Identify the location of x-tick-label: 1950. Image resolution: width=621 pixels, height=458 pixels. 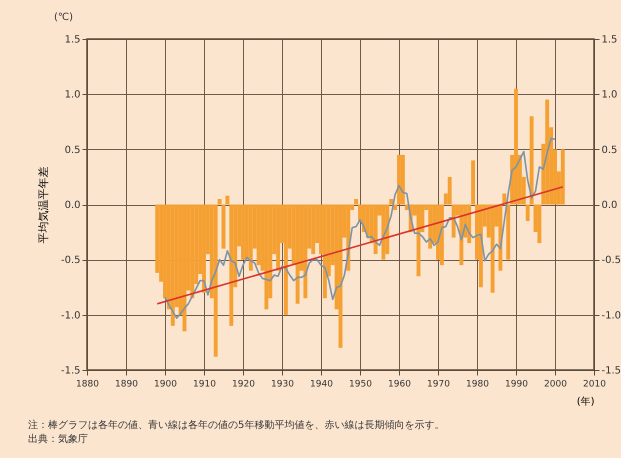
(360, 385).